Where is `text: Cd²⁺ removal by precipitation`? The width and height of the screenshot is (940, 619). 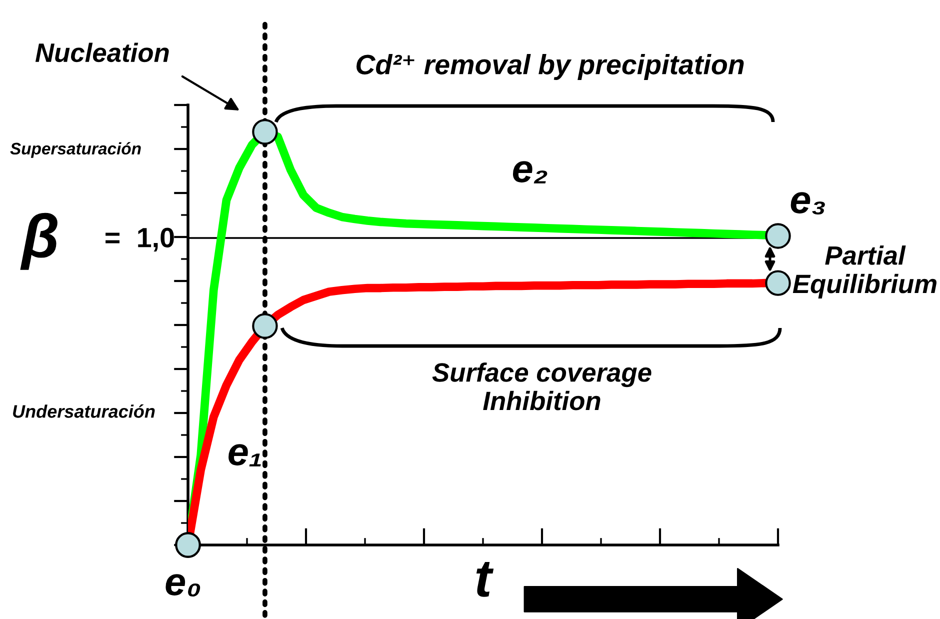
text: Cd²⁺ removal by precipitation is located at coordinates (550, 67).